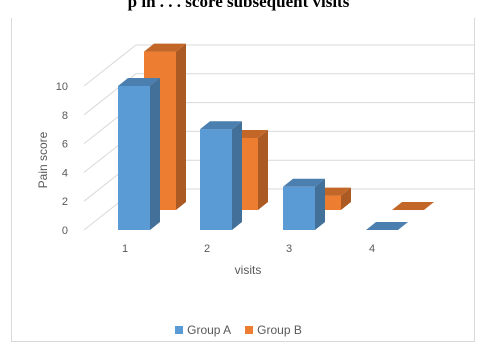  Describe the element at coordinates (238, 330) in the screenshot. I see `legend: Group A Group B` at that location.